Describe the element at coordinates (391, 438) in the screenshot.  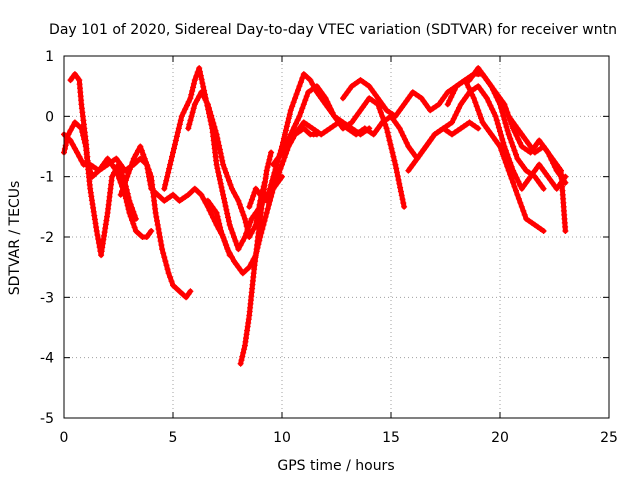
I see `x-tick-label: 15` at that location.